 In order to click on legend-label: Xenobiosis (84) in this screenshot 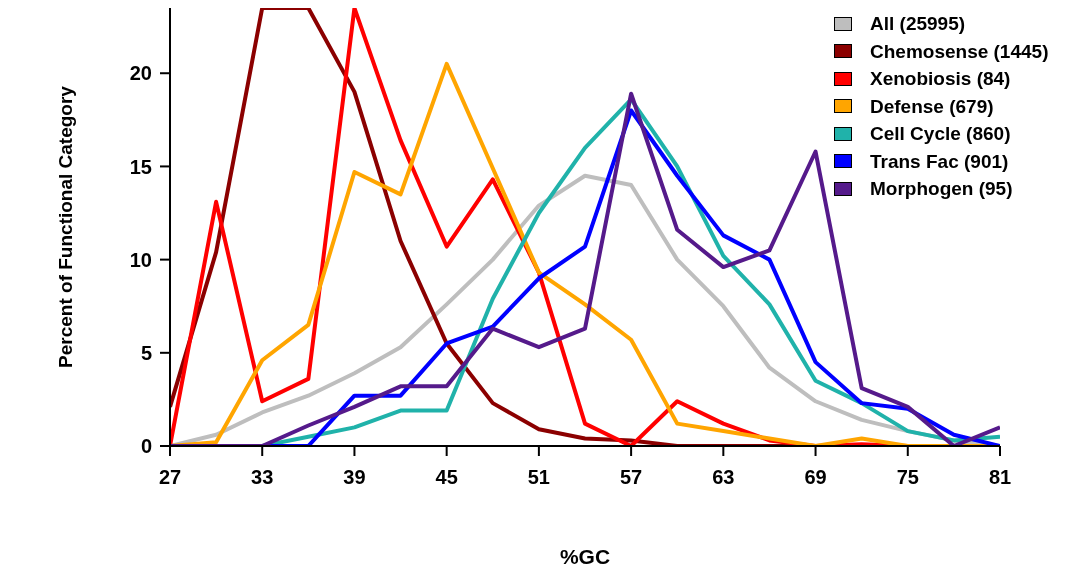, I will do `click(940, 79)`.